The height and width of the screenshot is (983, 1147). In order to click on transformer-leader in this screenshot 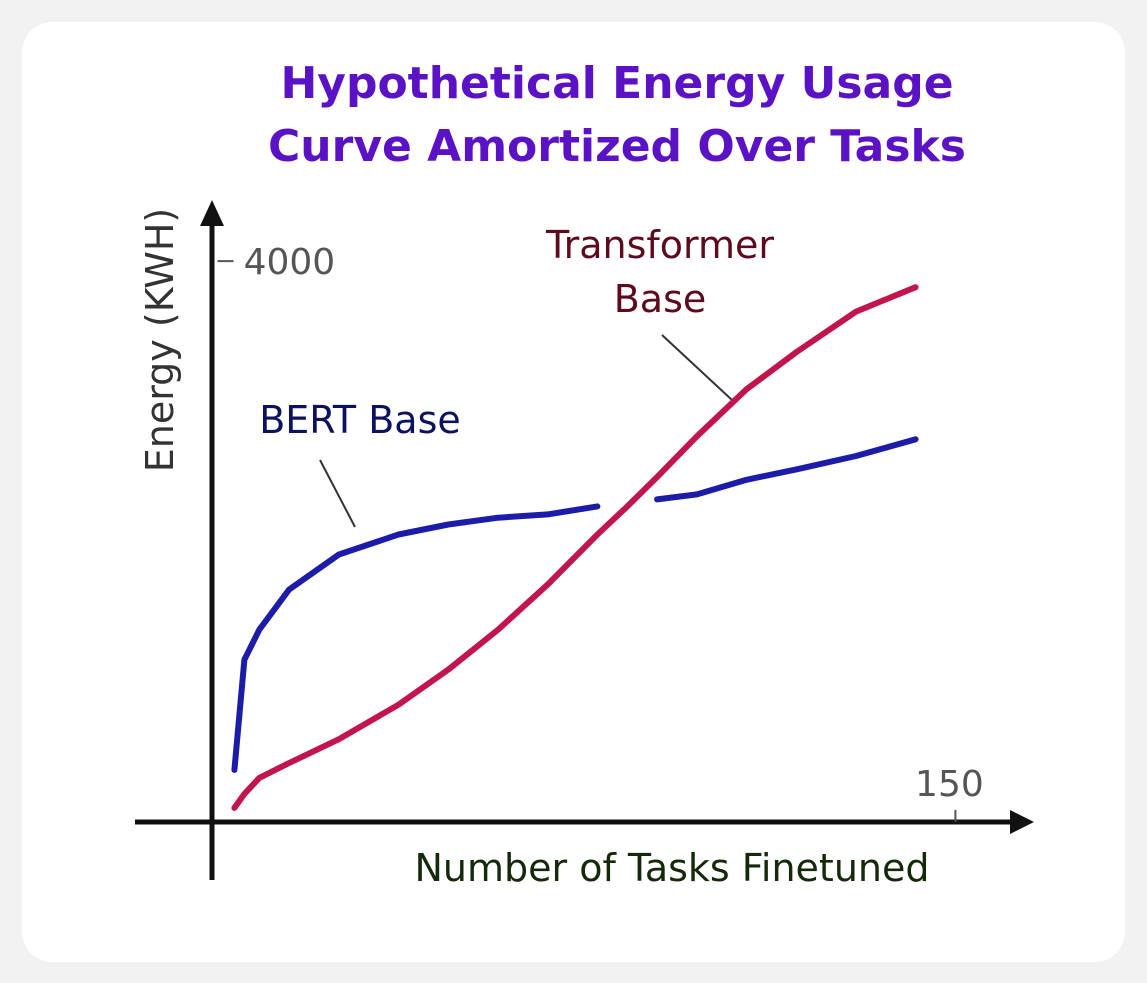, I will do `click(697, 367)`.